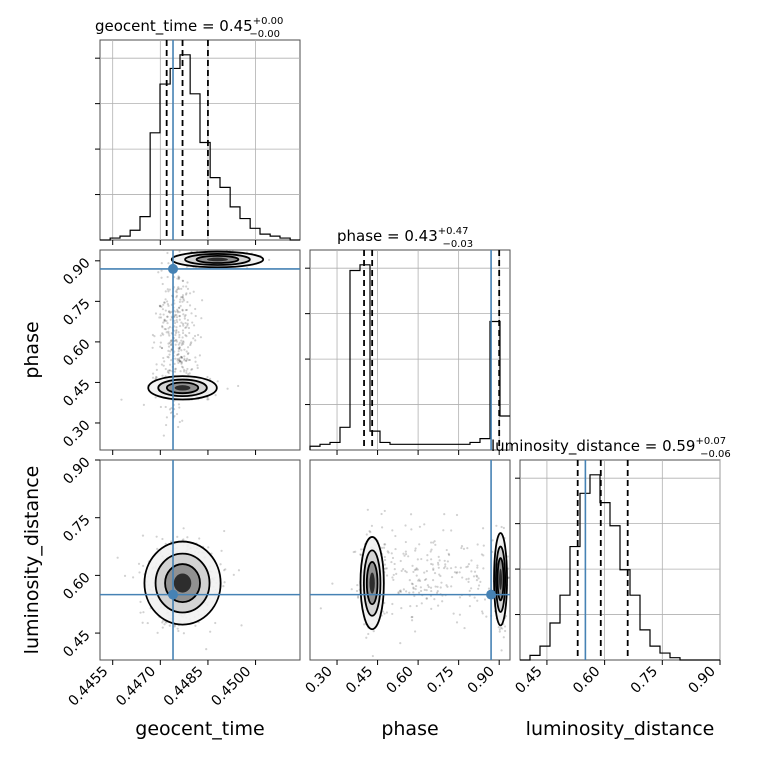 The width and height of the screenshot is (760, 760). What do you see at coordinates (409, 729) in the screenshot?
I see `xlabel-phase: phase` at bounding box center [409, 729].